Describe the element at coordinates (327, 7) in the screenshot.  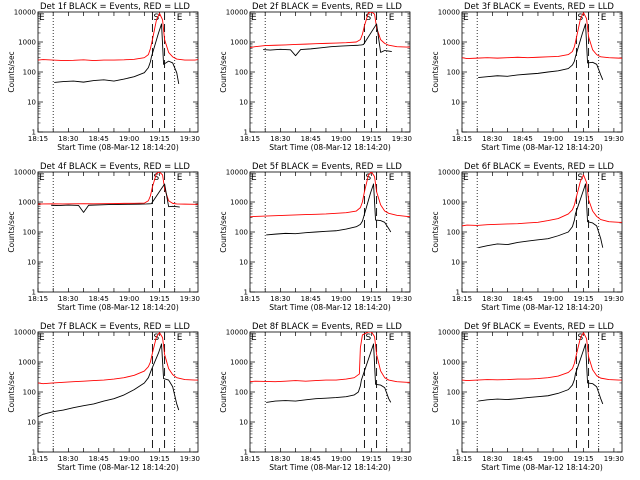
I see `panel-title: Det 2f BLACK = Events, RED = LLD` at that location.